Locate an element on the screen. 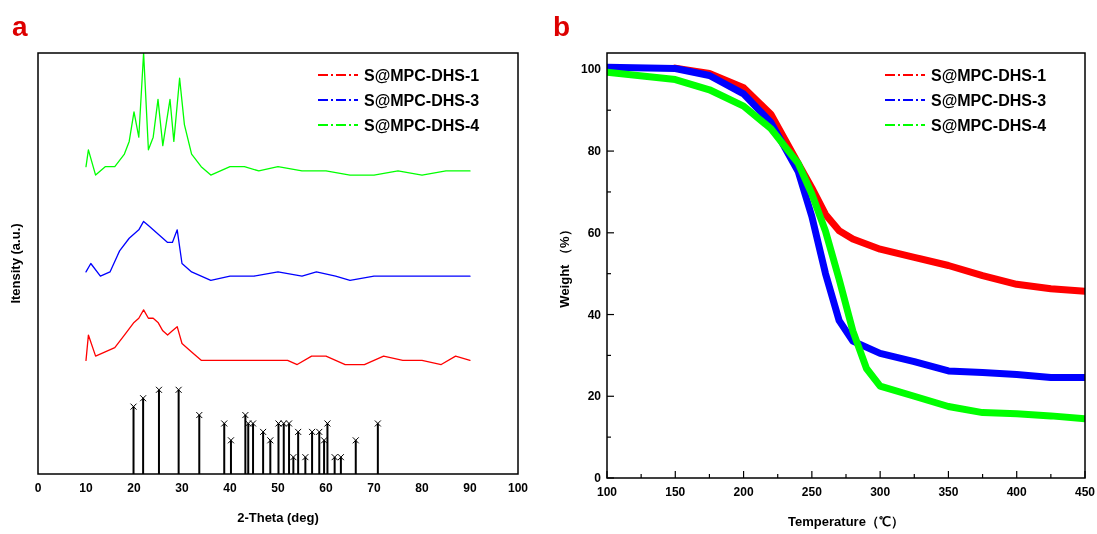 This screenshot has height=534, width=1097. y-tick-label: 20 is located at coordinates (594, 396).